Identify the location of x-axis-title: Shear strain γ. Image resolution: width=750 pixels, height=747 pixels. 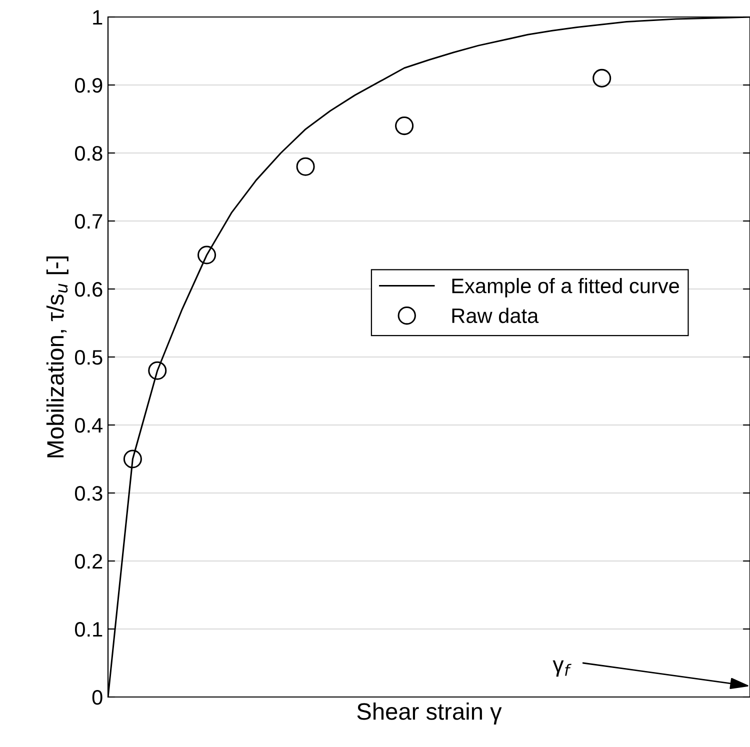
(429, 713).